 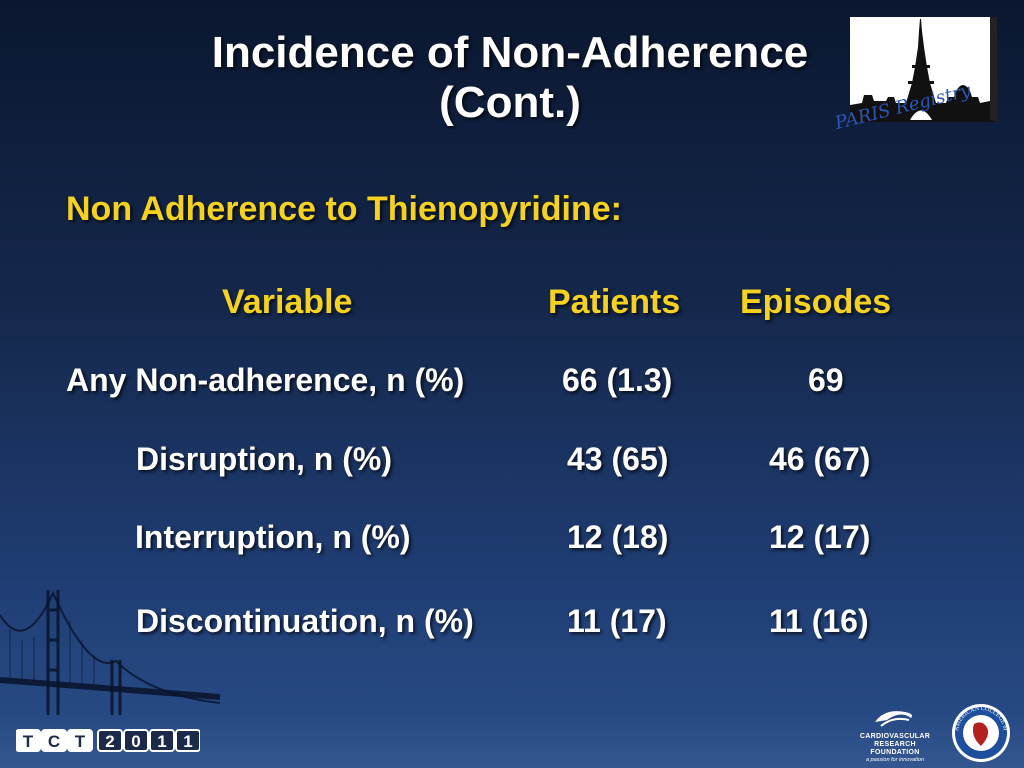 I want to click on crf-name-line1: CARDIOVASCULAR, so click(x=895, y=736).